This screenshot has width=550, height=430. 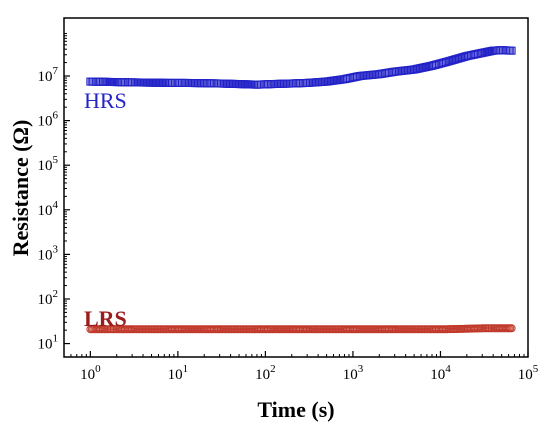 What do you see at coordinates (48, 75) in the screenshot?
I see `y-tick-label-6: 10⁷` at bounding box center [48, 75].